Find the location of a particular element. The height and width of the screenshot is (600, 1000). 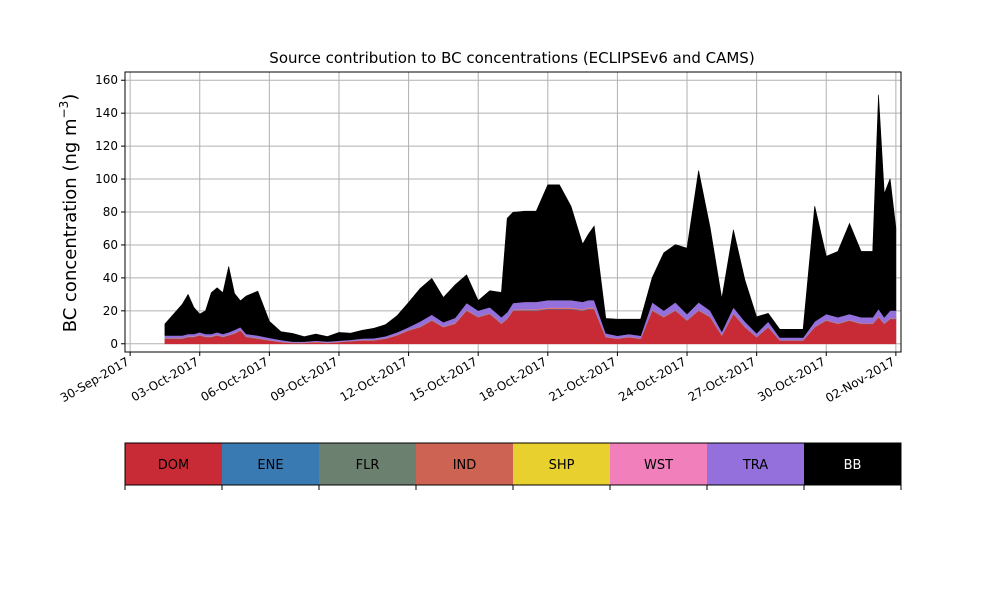

y-axis-label: BC concentration (ng m−3) is located at coordinates (69, 213).